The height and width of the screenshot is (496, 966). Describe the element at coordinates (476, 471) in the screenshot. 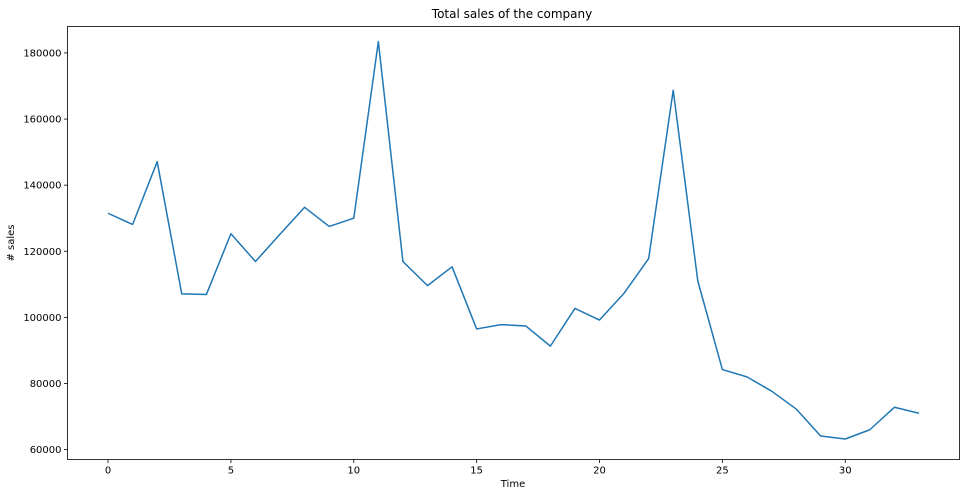

I see `x-tick-label: 15` at that location.